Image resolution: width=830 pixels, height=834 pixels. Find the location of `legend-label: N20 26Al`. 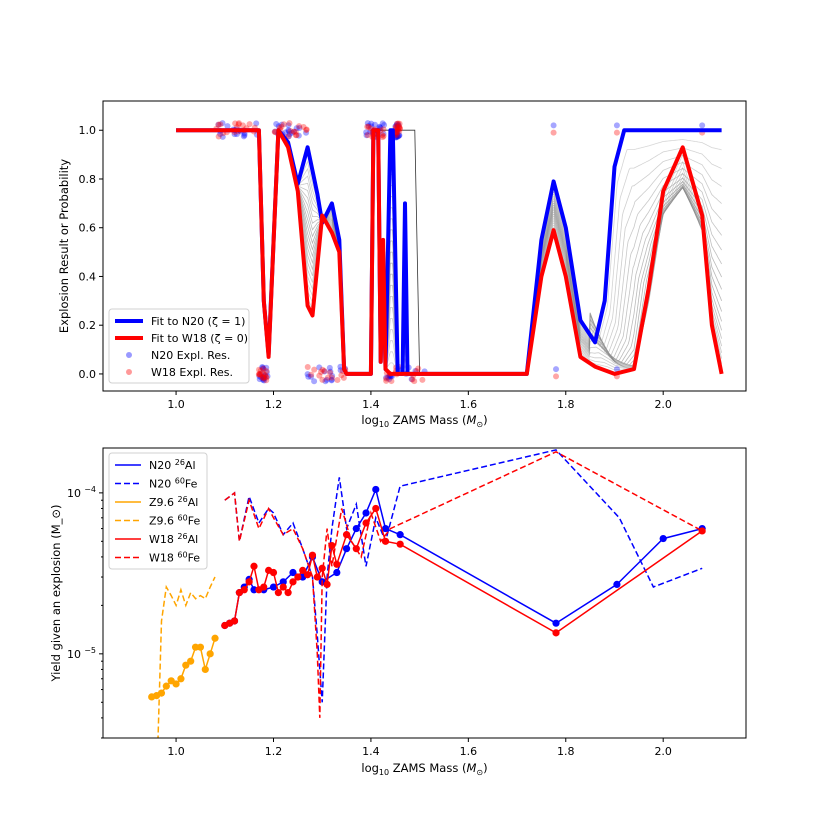

legend-label: N20 26Al is located at coordinates (172, 465).